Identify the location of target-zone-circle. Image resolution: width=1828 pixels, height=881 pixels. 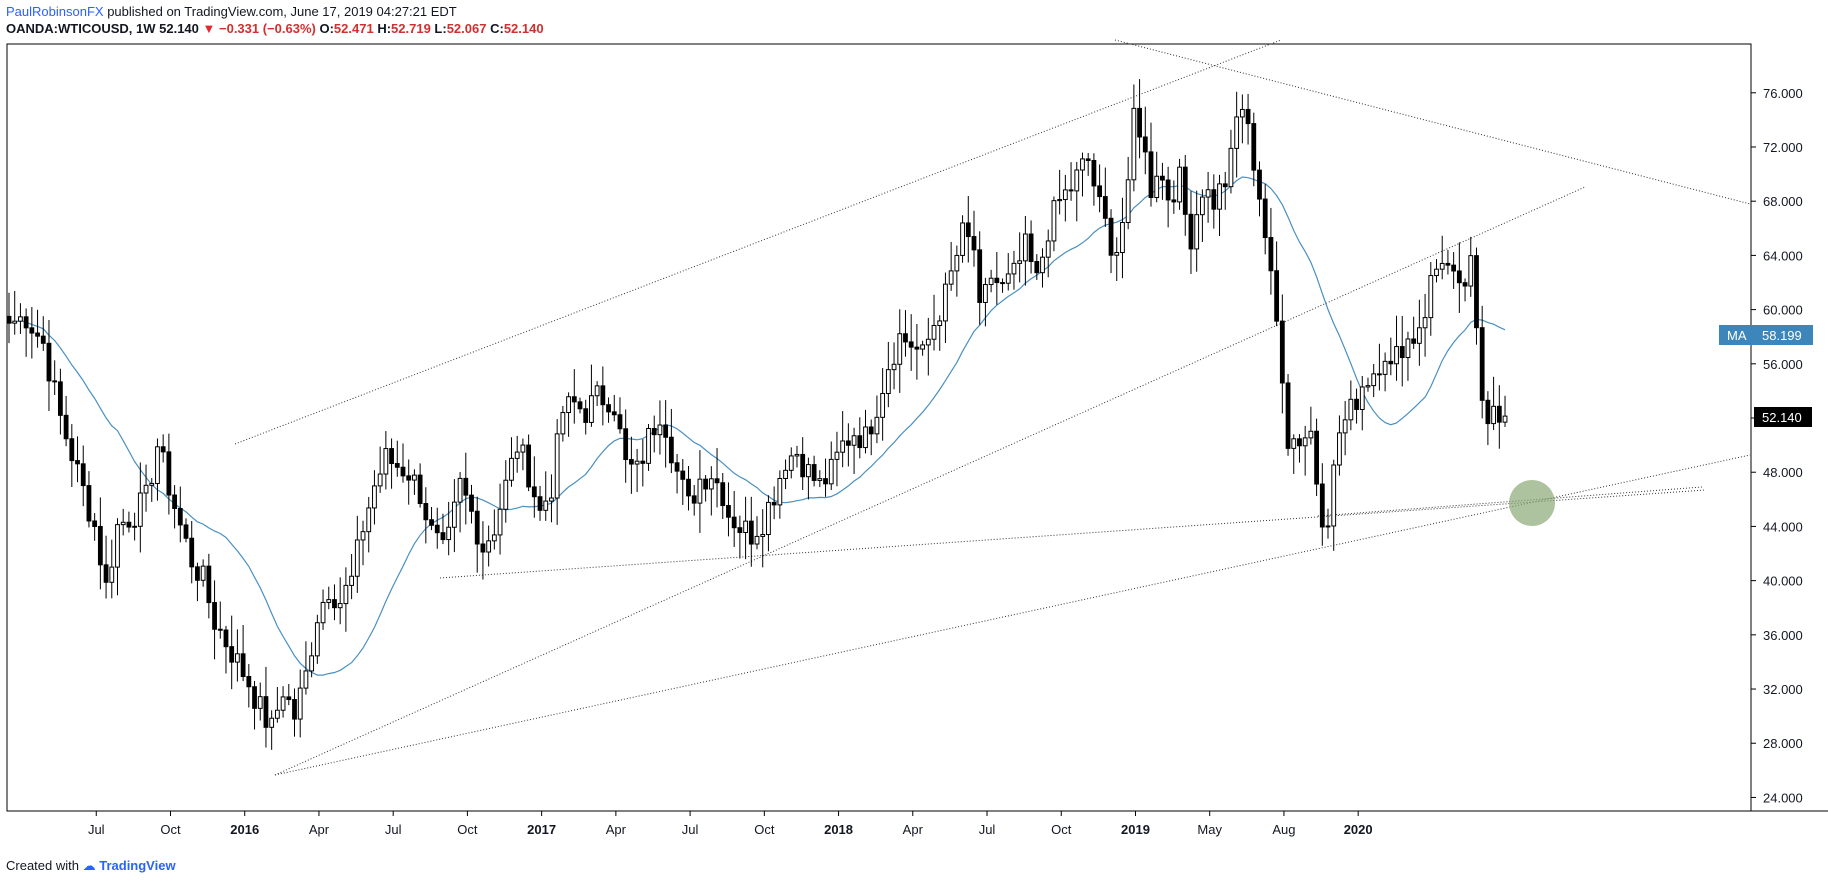
(1532, 503).